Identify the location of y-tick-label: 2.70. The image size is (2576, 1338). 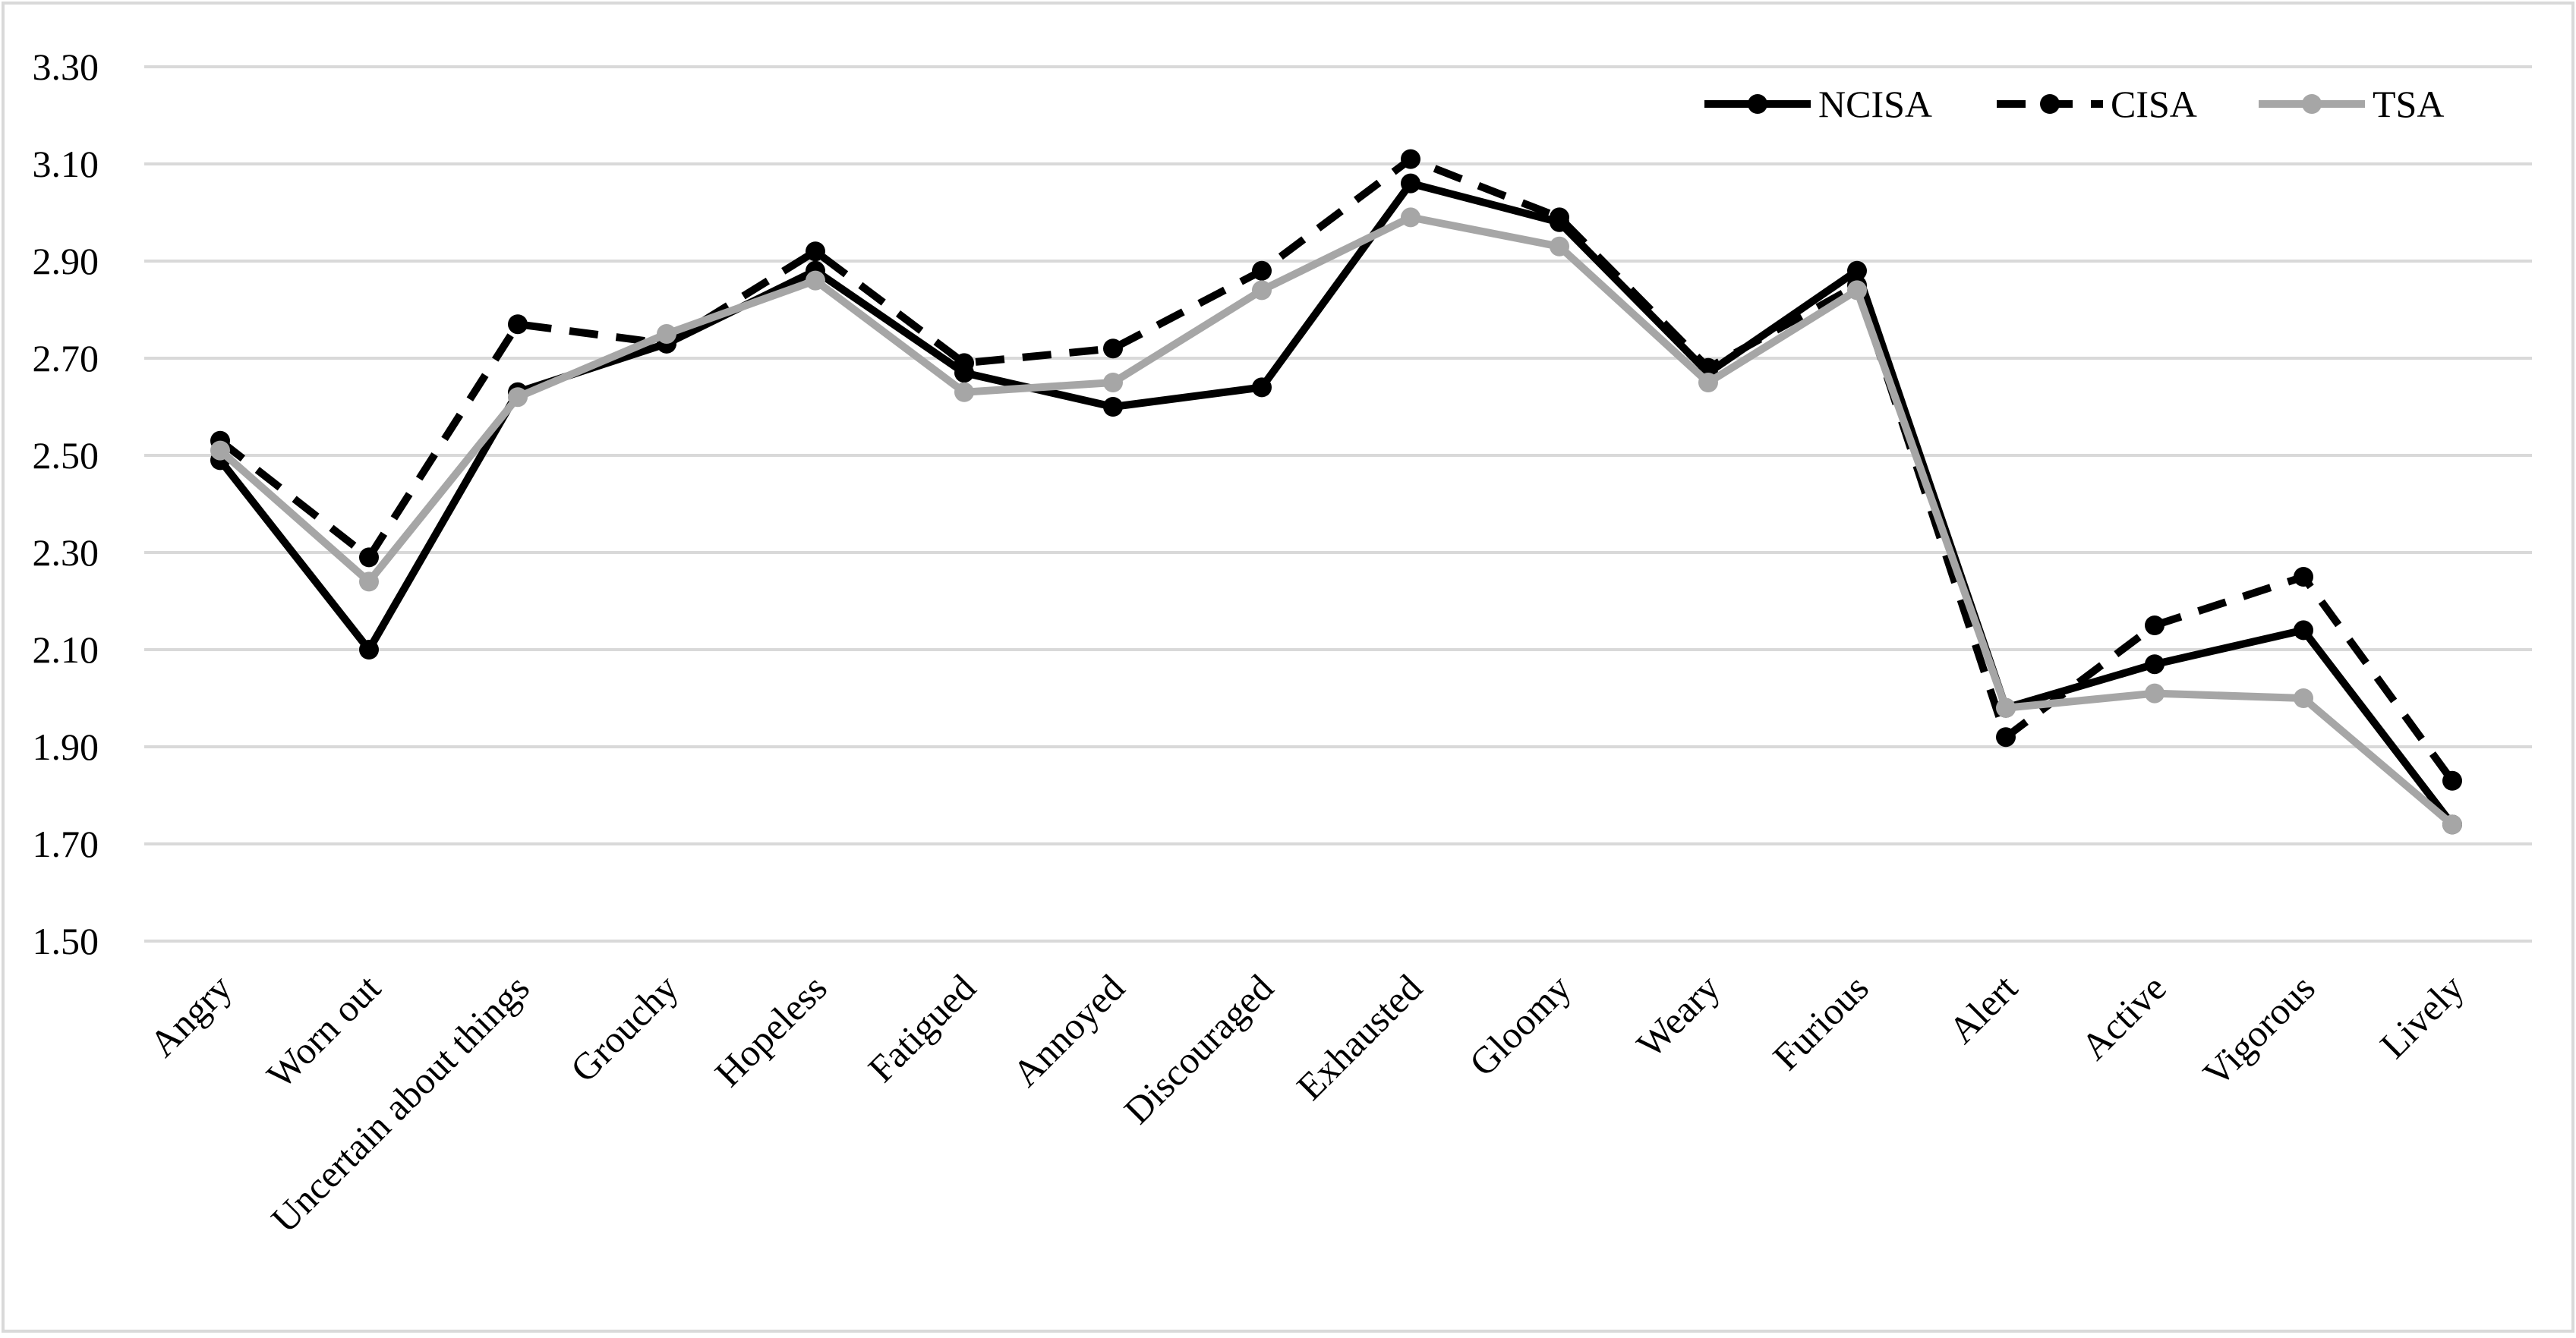
(66, 358).